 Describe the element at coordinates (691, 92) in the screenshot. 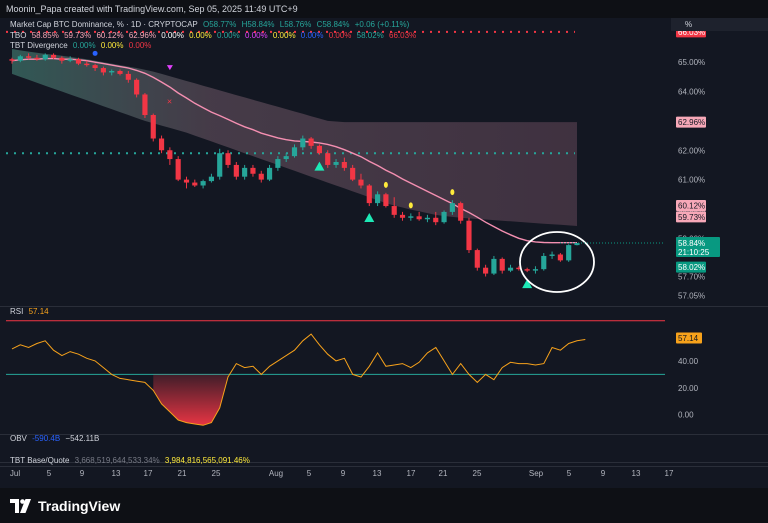

I see `price-axis-tick: 64.00%` at that location.